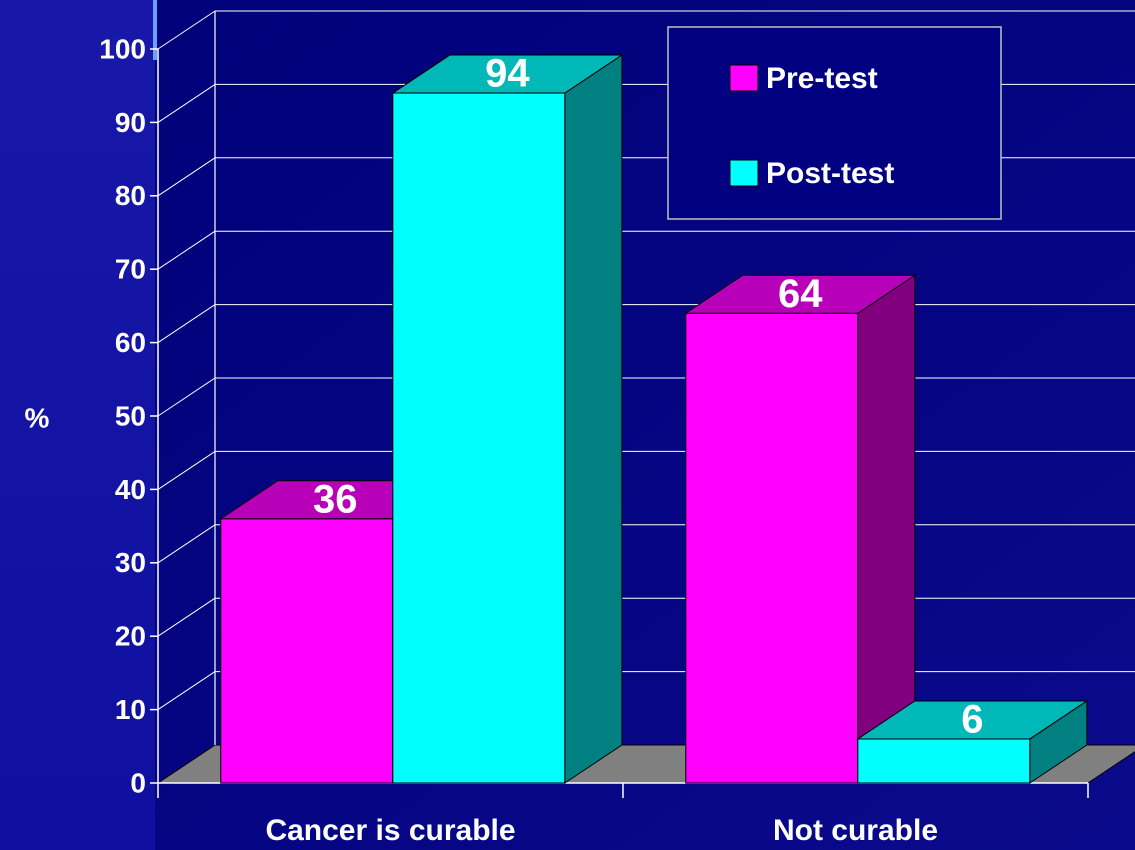 Image resolution: width=1135 pixels, height=850 pixels. What do you see at coordinates (830, 173) in the screenshot?
I see `legend-label: Post-test` at bounding box center [830, 173].